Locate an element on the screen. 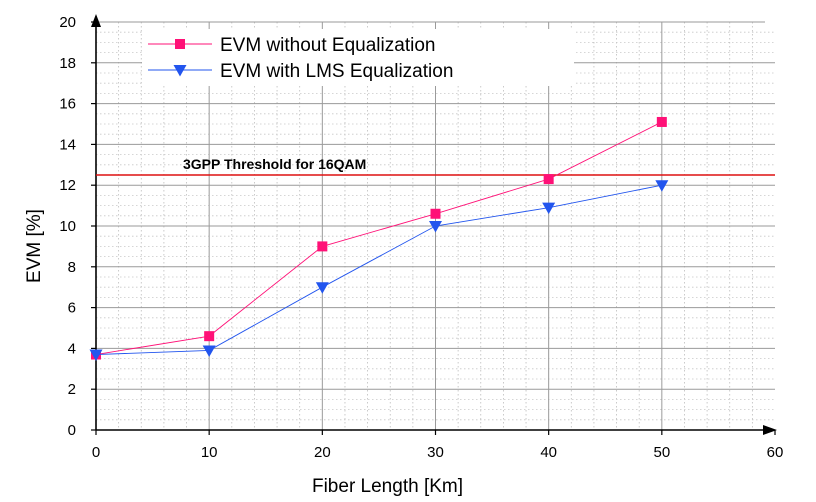 The height and width of the screenshot is (502, 816). triangle-down-marker-icon is located at coordinates (180, 71).